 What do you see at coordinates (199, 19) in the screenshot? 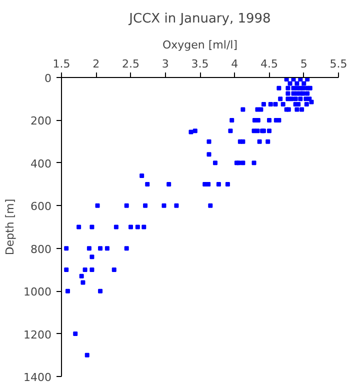
I see `chart-title: JCCX in January, 1998` at bounding box center [199, 19].